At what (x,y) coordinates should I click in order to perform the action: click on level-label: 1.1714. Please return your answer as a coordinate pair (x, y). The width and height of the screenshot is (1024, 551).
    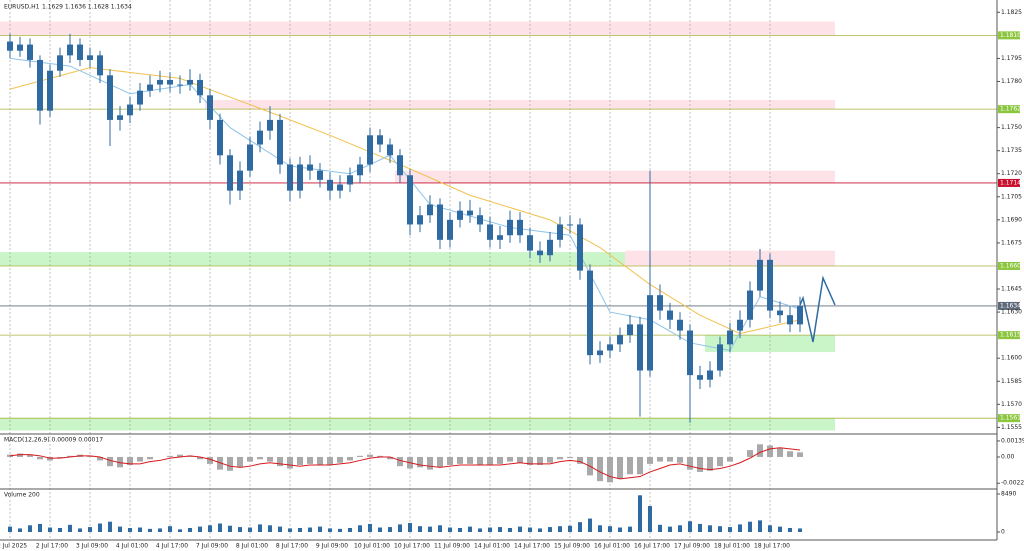
    Looking at the image, I should click on (1010, 182).